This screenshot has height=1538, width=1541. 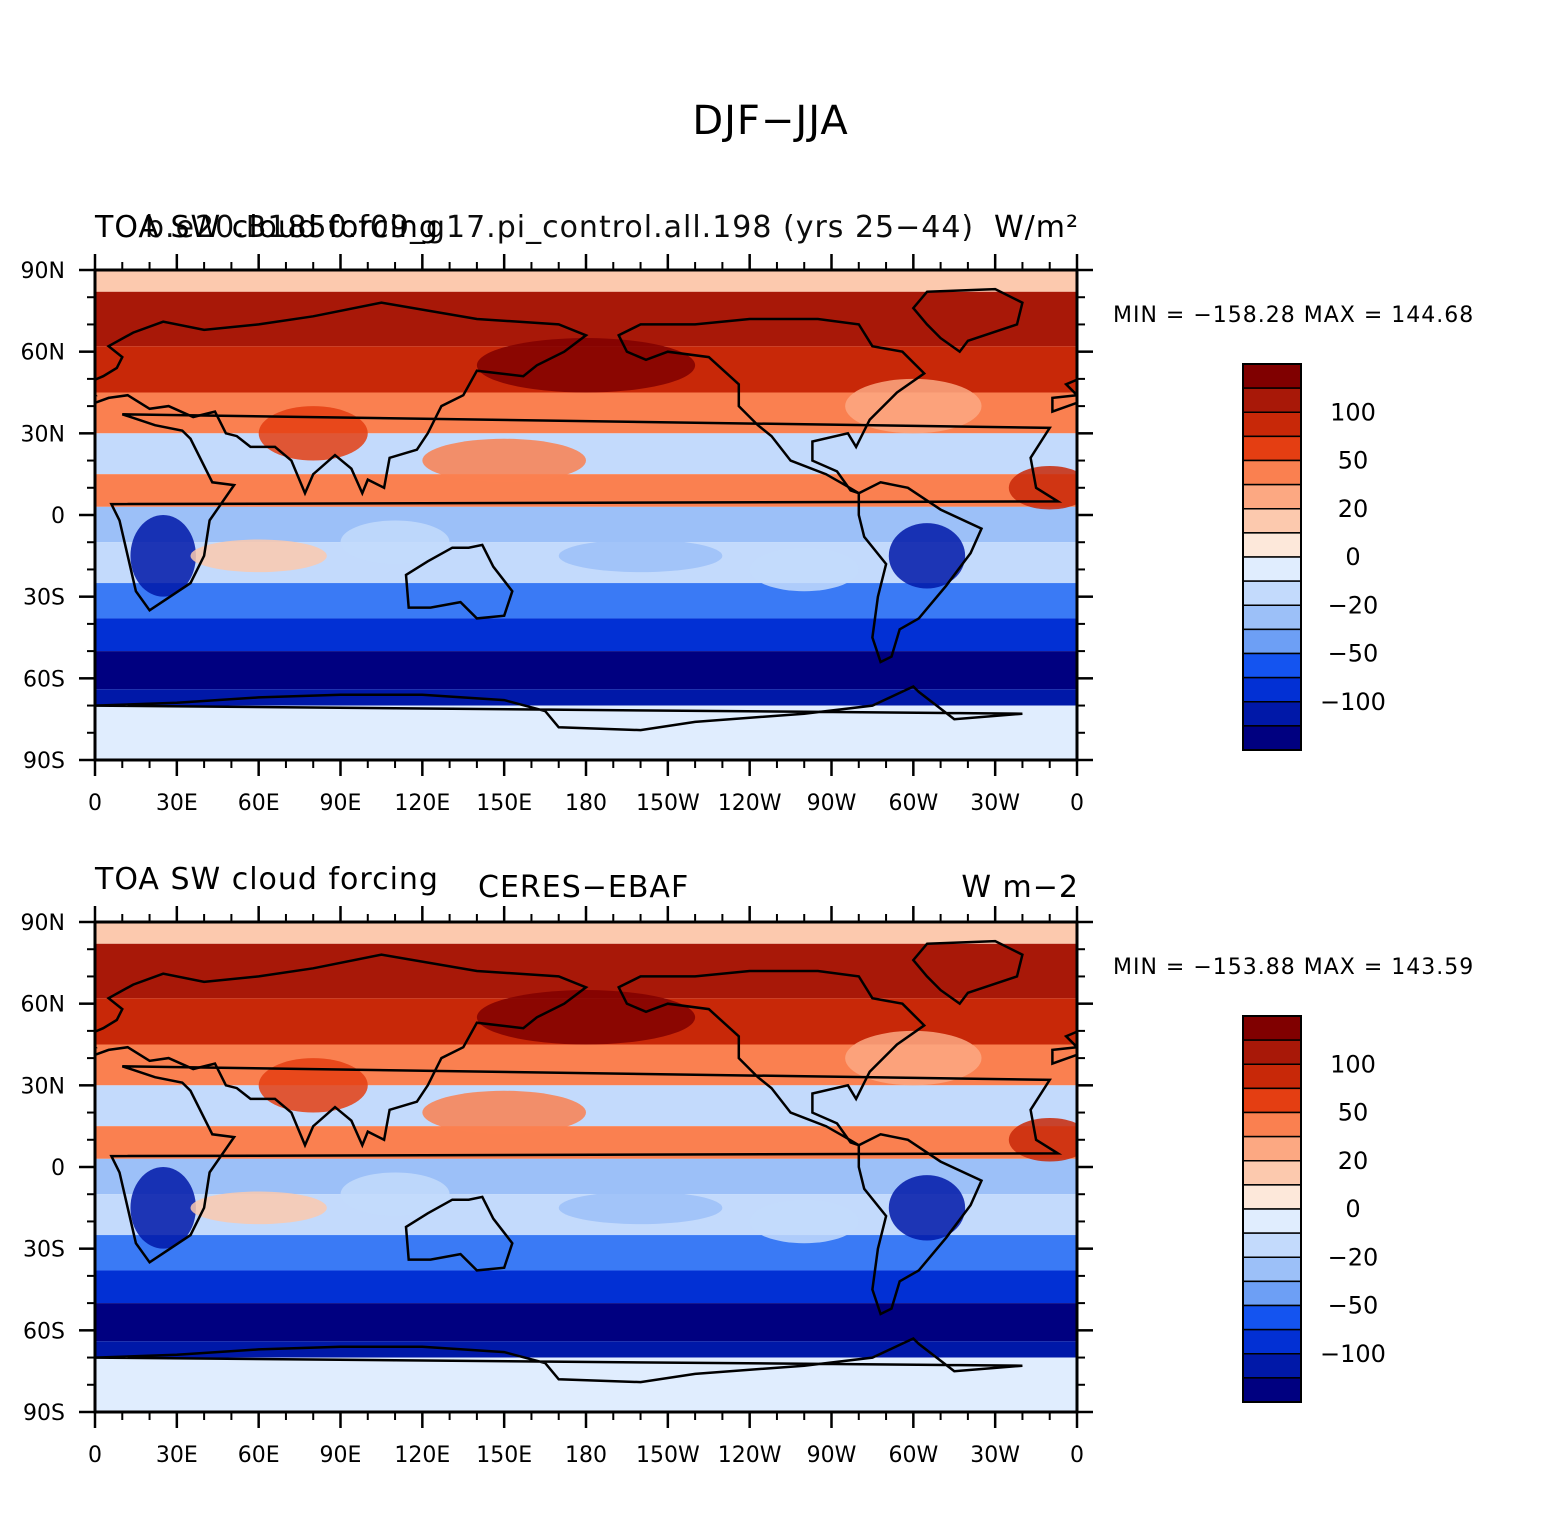 I want to click on figure-title: DJF−JJA, so click(x=770, y=121).